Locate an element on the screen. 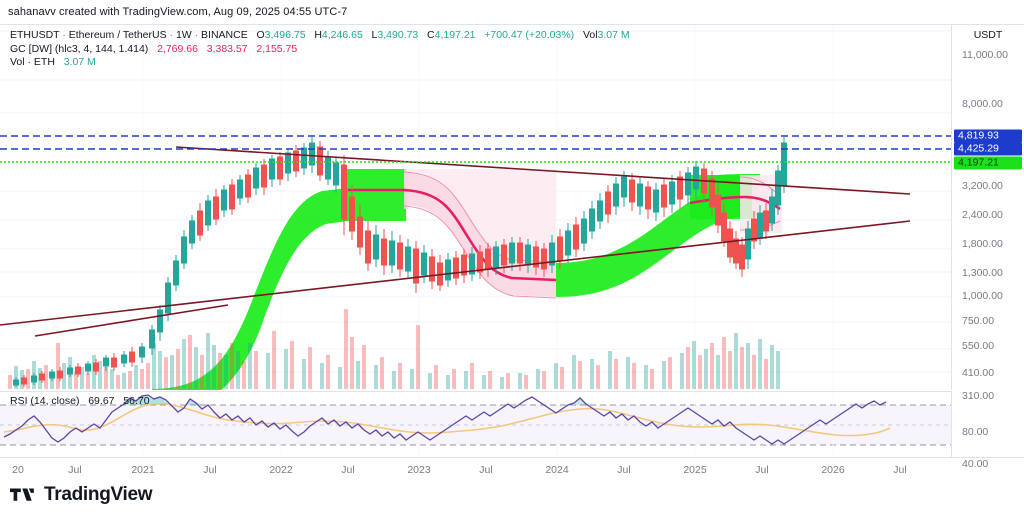  rsi-chart-svg is located at coordinates (475, 424).